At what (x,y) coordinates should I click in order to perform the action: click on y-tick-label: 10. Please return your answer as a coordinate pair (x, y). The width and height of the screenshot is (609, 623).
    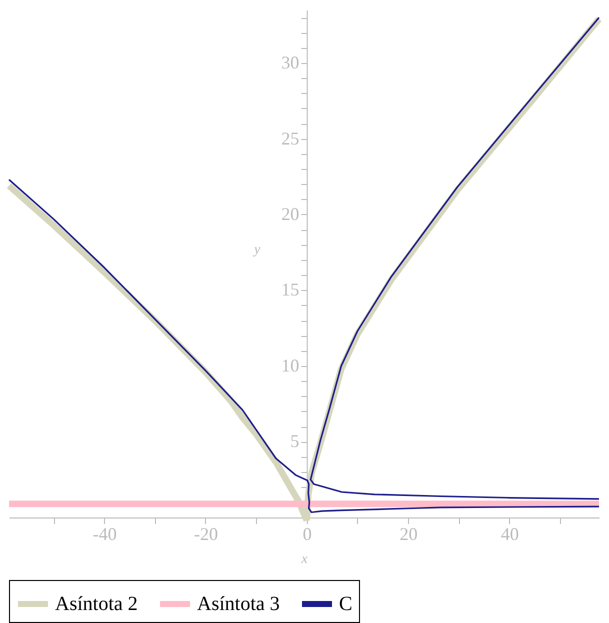
    Looking at the image, I should click on (290, 365).